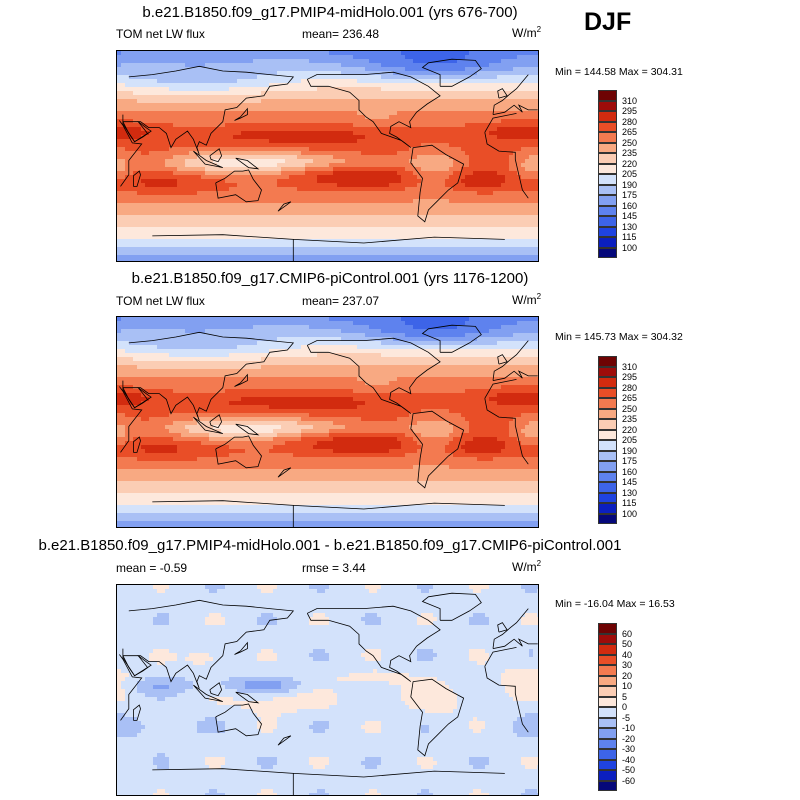 The height and width of the screenshot is (800, 800). I want to click on panel3-colorbar: -60 -50 -40 -30 -20 -10 -5 0 5 10 20 30 40 50 60, so click(616, 707).